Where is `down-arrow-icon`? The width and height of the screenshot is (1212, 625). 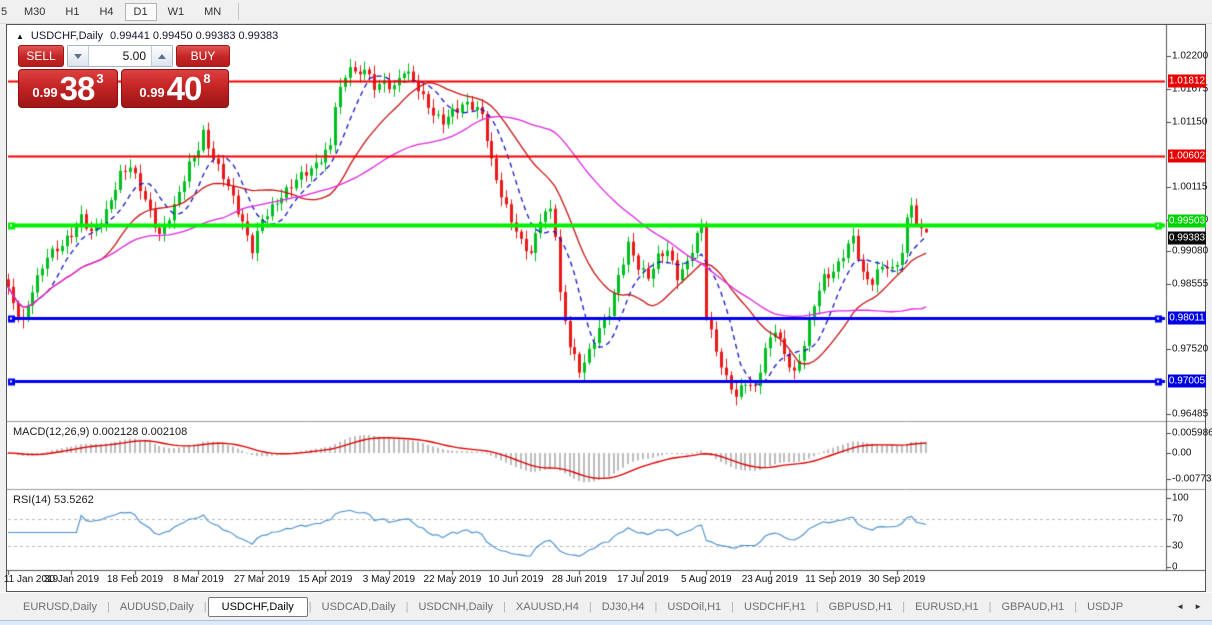 down-arrow-icon is located at coordinates (78, 56).